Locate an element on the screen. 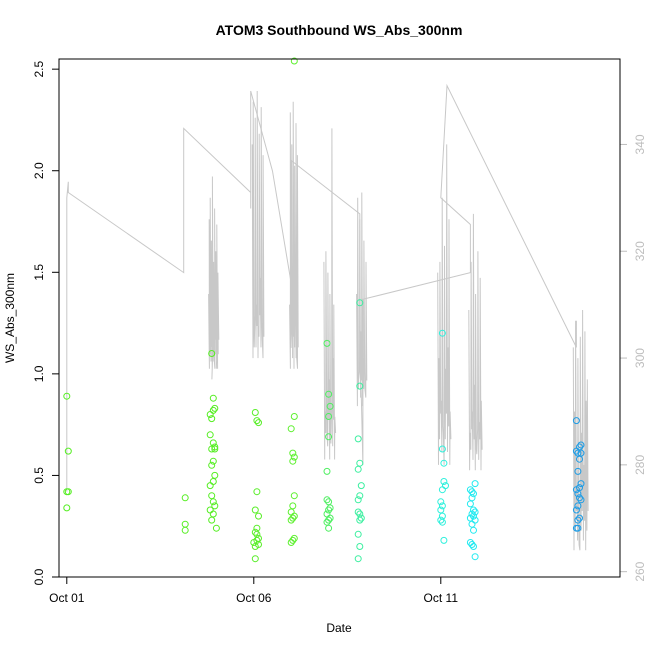 This screenshot has width=650, height=650. y-tick-label: 0.0 is located at coordinates (39, 576).